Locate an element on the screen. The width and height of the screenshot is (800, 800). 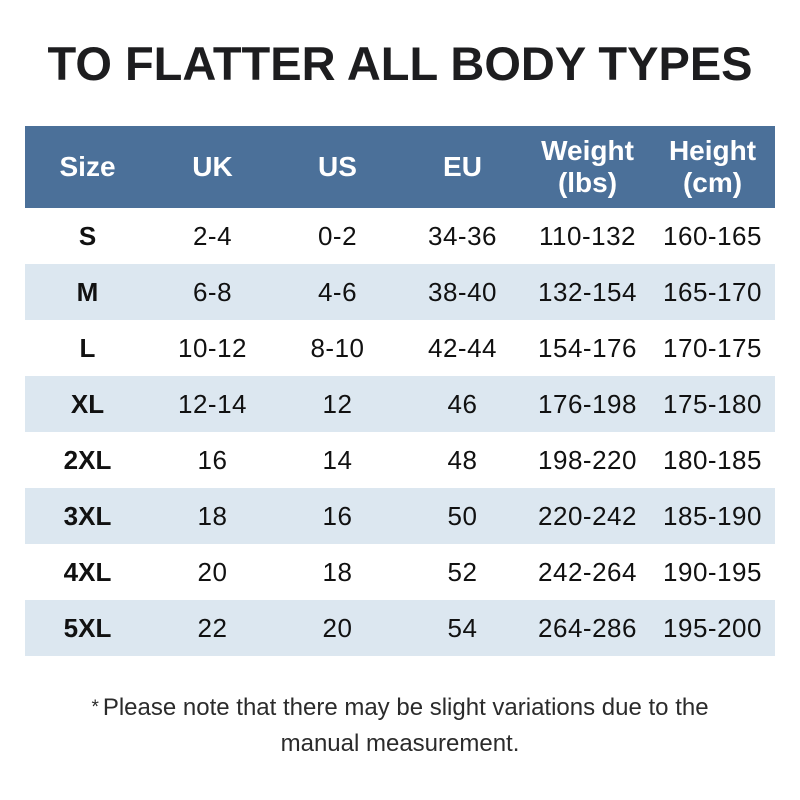
height-cell: 190-195 is located at coordinates (712, 571).